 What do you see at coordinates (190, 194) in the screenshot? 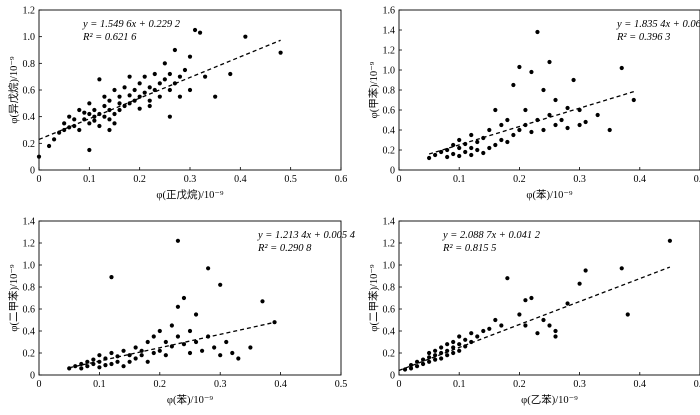
I see `x-axis-label: φ(正戊烷)/10⁻⁹` at bounding box center [190, 194].